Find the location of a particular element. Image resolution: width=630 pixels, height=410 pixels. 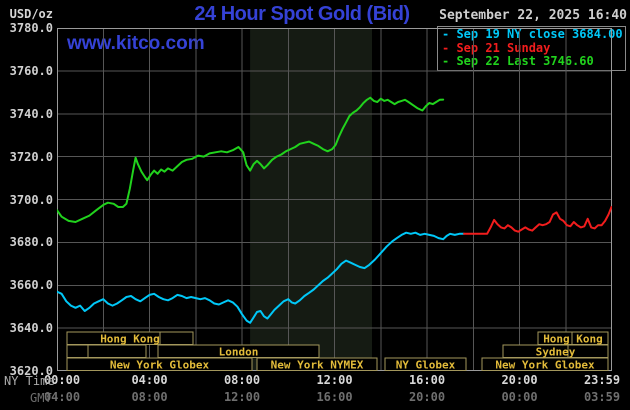

y-tick-label: 3620.0 is located at coordinates (31, 371).